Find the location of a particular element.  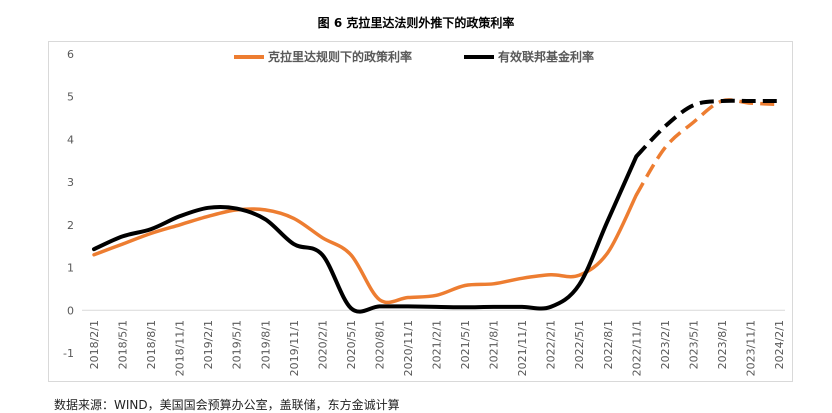

y-tick-label: 0 is located at coordinates (70, 310).